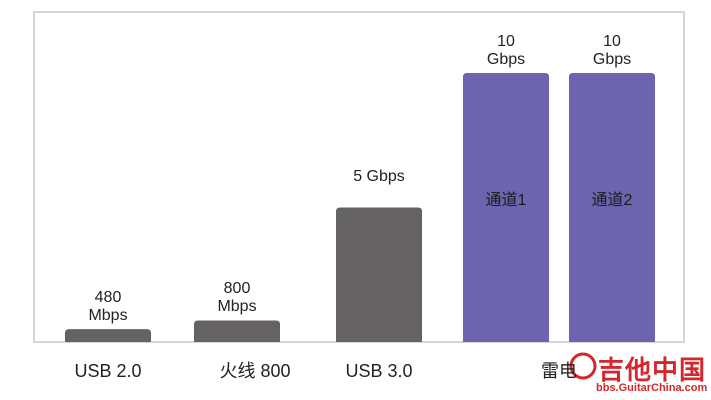 This screenshot has height=400, width=711. I want to click on watermark-url: bbs.GuitarChina.com, so click(652, 388).